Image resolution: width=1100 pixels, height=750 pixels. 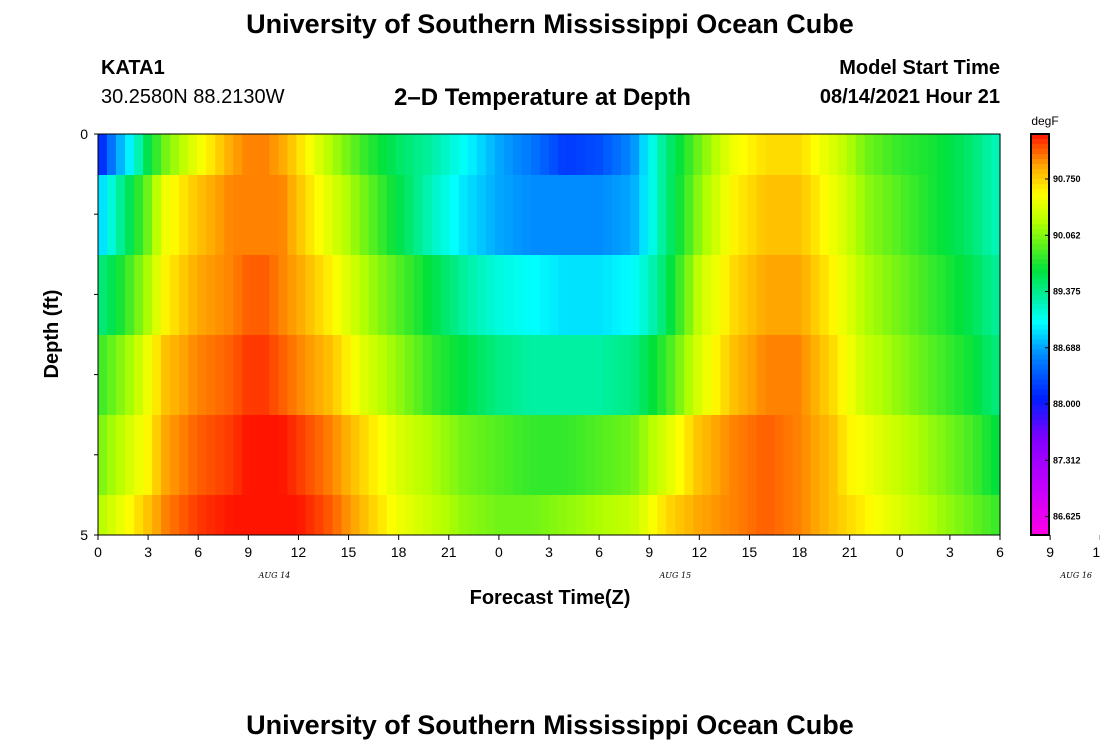 What do you see at coordinates (1000, 552) in the screenshot?
I see `x-tick-label: 6` at bounding box center [1000, 552].